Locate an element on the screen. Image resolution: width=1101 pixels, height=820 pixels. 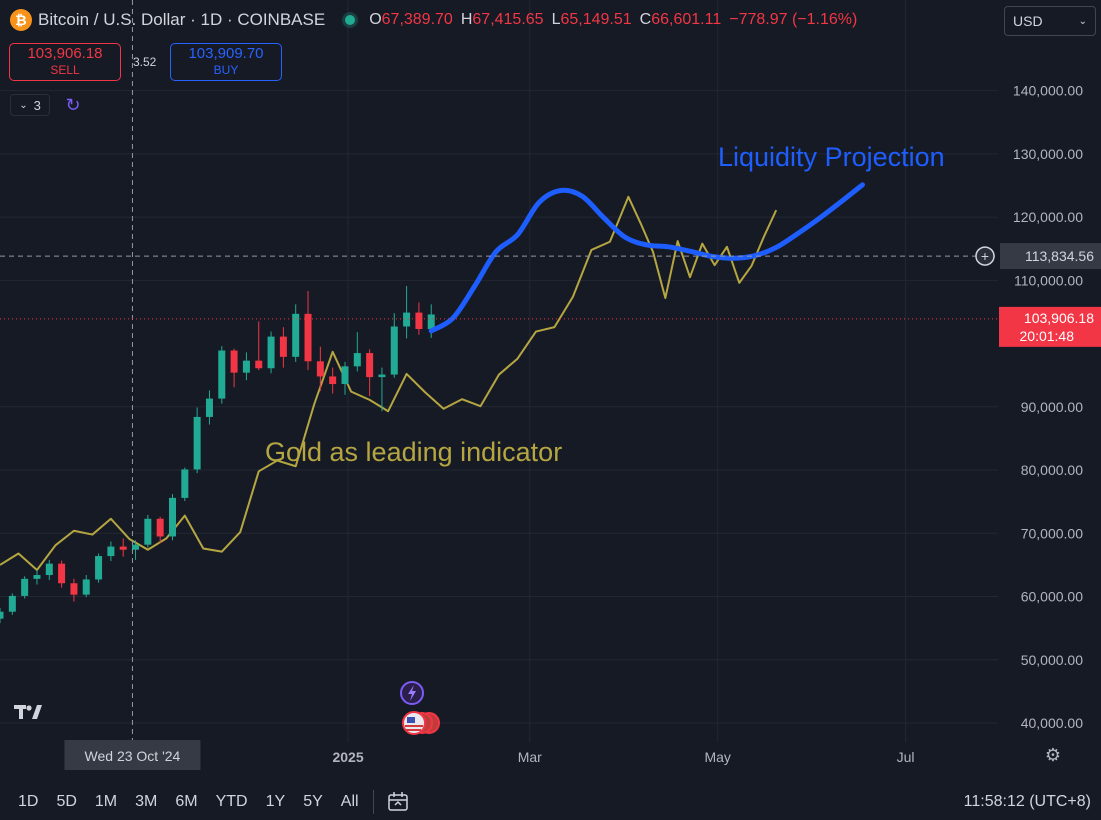
time-tick-label: May is located at coordinates (717, 757).